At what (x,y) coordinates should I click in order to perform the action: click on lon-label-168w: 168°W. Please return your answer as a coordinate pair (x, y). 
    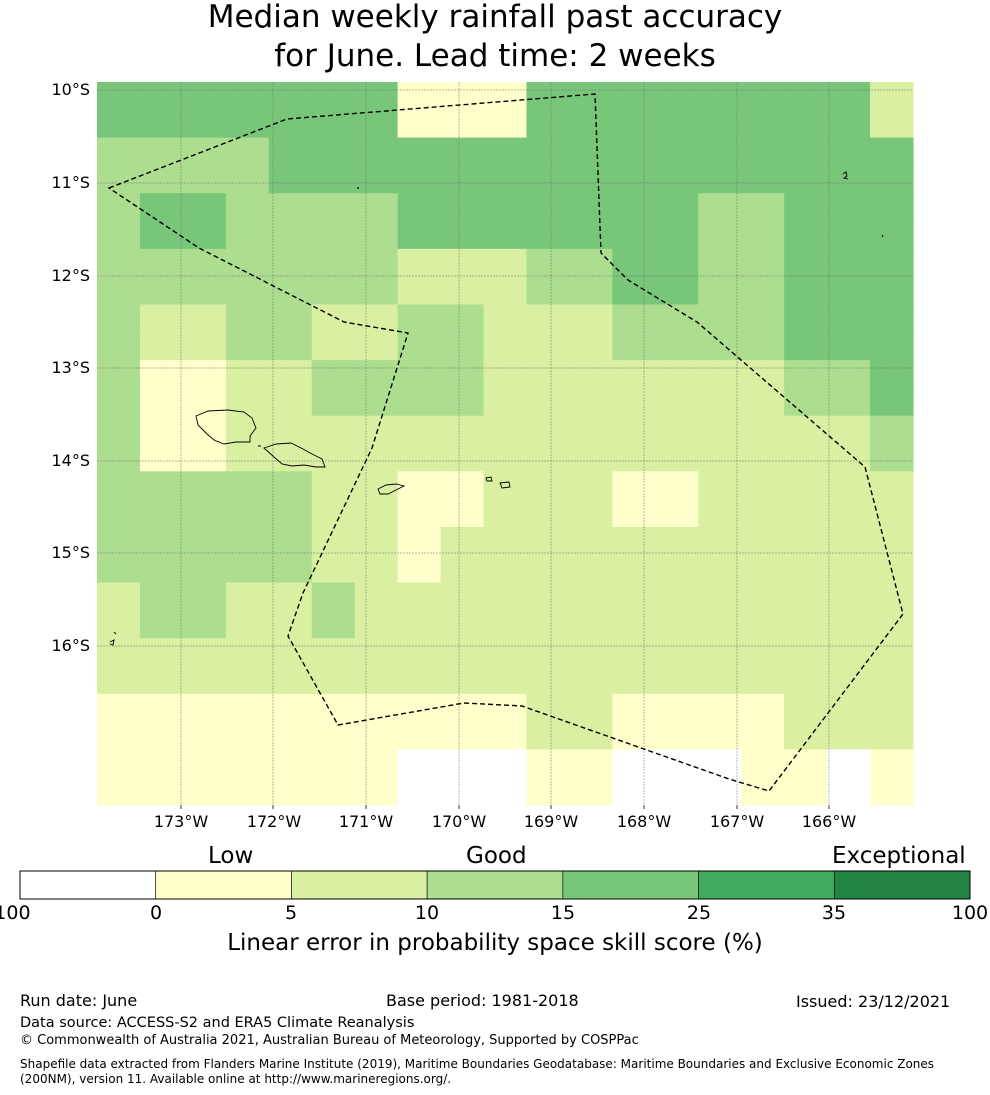
    Looking at the image, I should click on (644, 821).